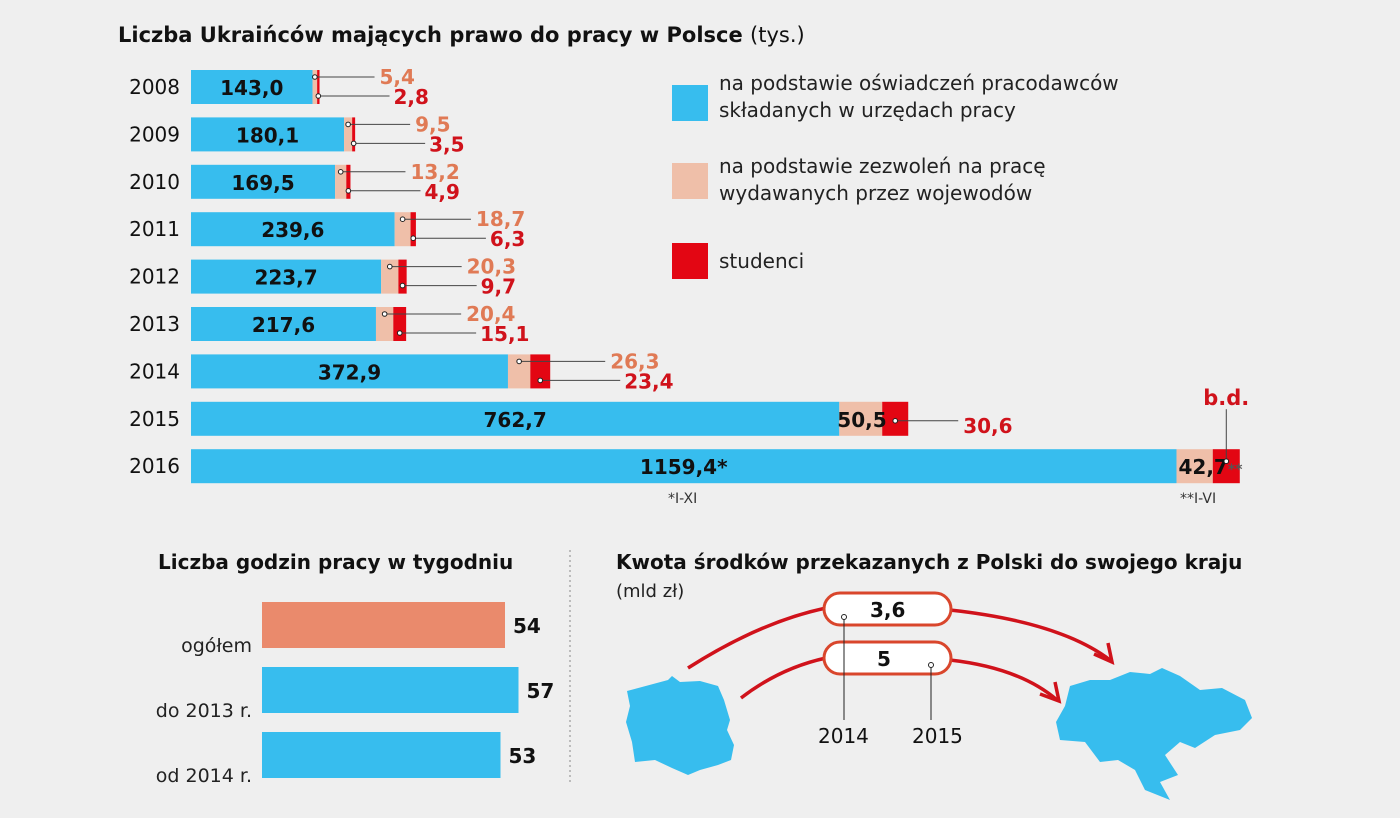 This screenshot has height=818, width=1400. What do you see at coordinates (884, 659) in the screenshot?
I see `value-2015: 5` at bounding box center [884, 659].